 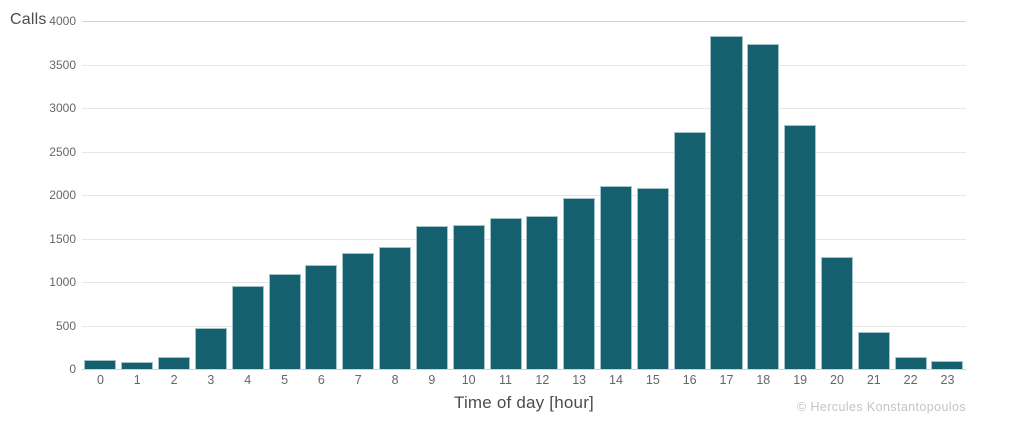 What do you see at coordinates (62, 151) in the screenshot?
I see `y-tick-label-2500: 2500` at bounding box center [62, 151].